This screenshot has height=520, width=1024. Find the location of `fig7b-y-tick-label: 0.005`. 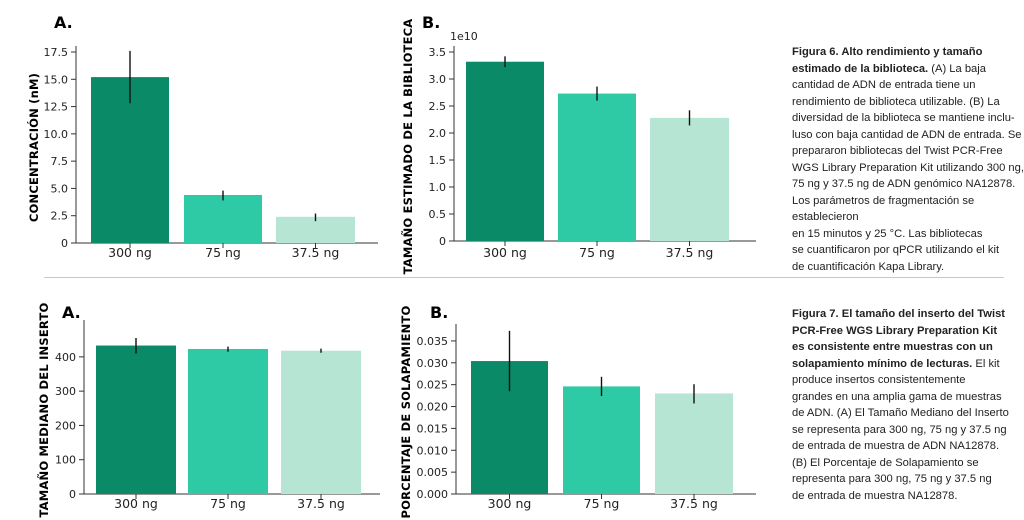

fig7b-y-tick-label: 0.005 is located at coordinates (433, 472).